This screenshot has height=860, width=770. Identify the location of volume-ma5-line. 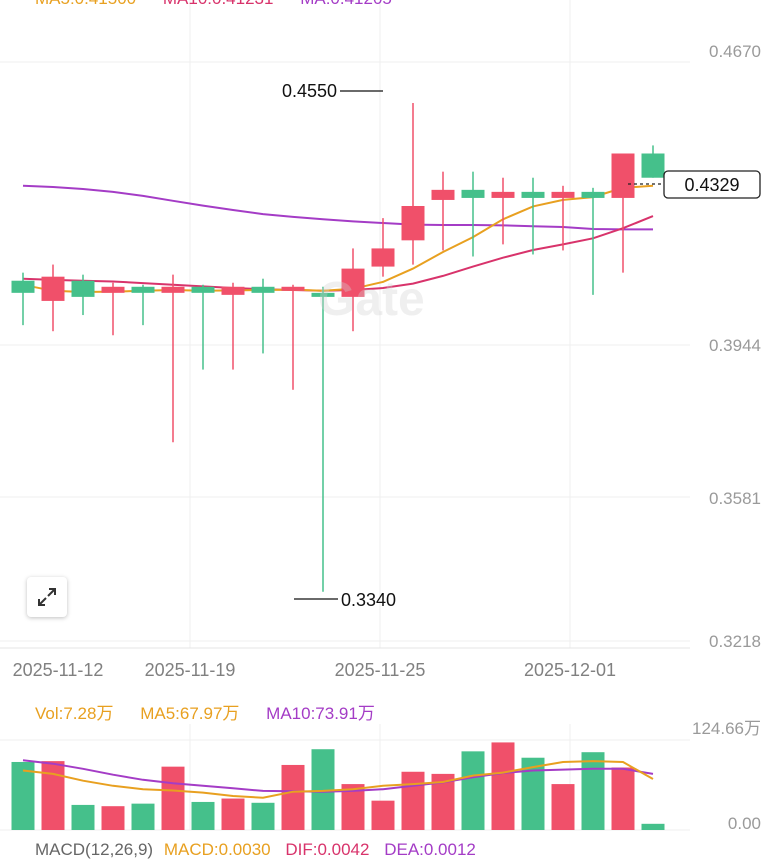
(338, 779).